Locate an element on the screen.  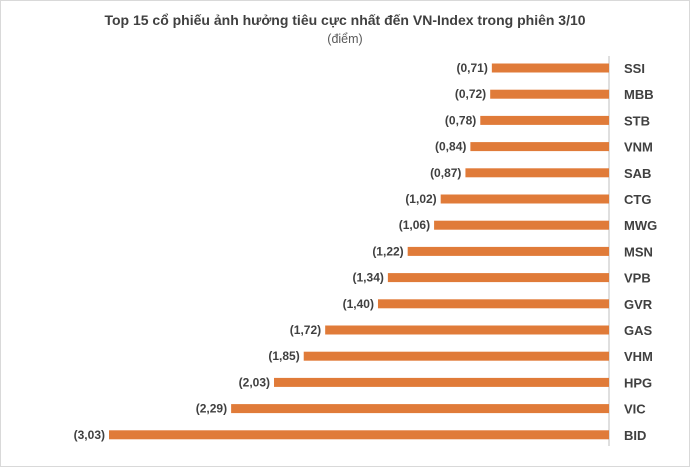
bar-ctg is located at coordinates (524, 199).